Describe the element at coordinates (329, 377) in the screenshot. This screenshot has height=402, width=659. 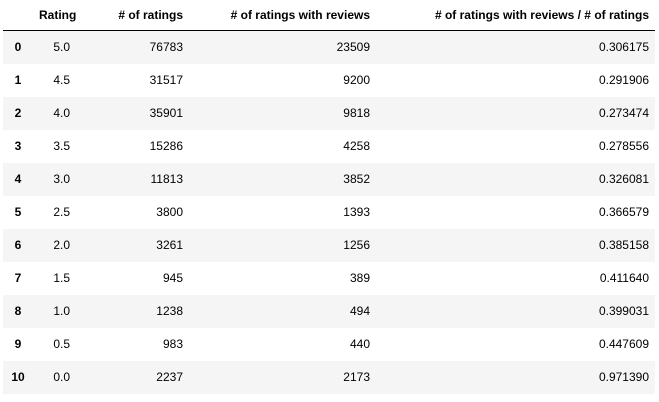
I see `table-row: 10 0.0 2237 2173 0.971390` at that location.